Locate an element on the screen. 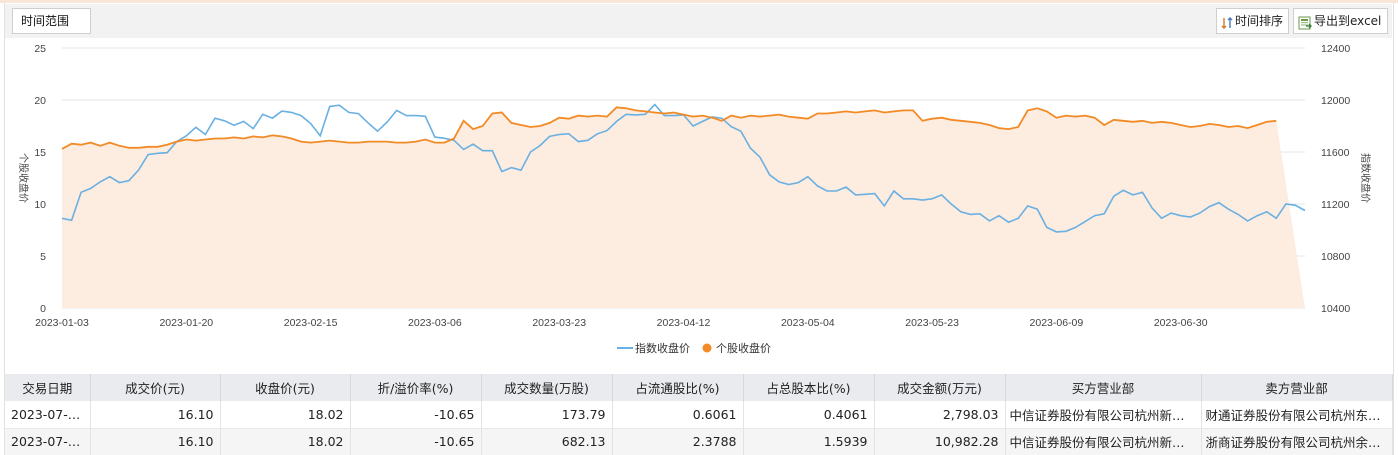 The image size is (1398, 455). table-cell: 173.79 is located at coordinates (547, 415).